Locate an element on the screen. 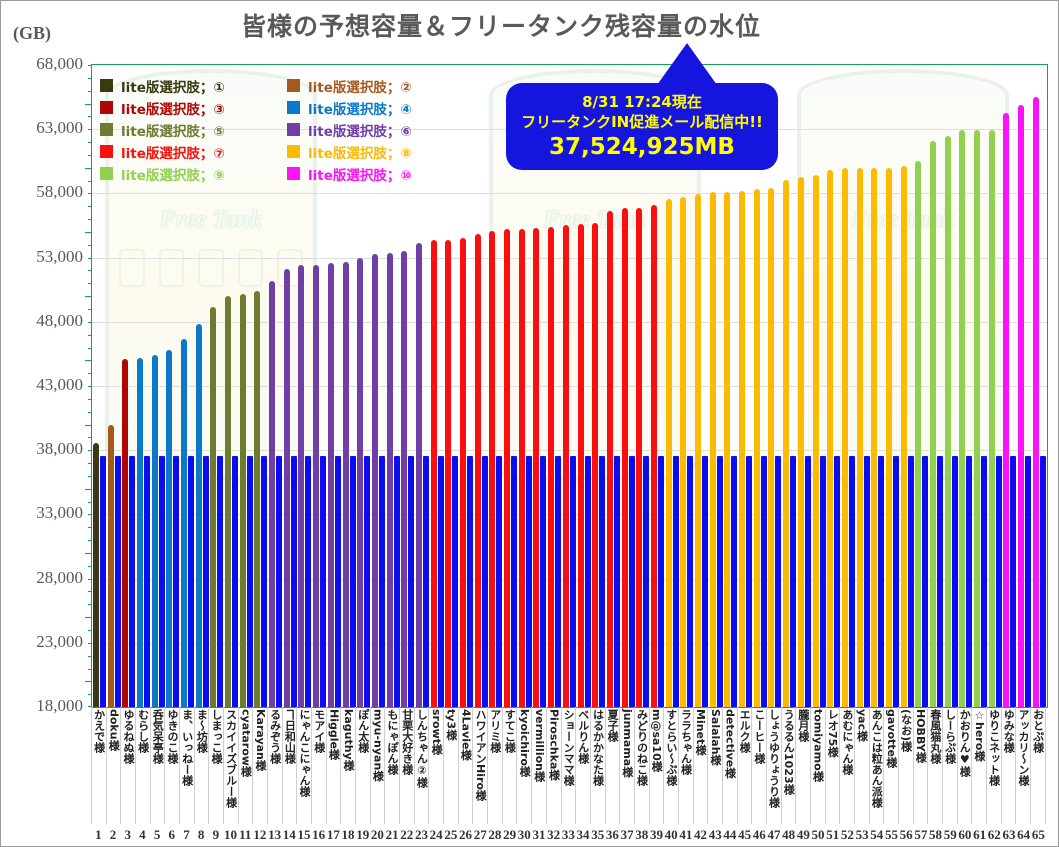  x-label-cell: むらし様 is located at coordinates (143, 765).